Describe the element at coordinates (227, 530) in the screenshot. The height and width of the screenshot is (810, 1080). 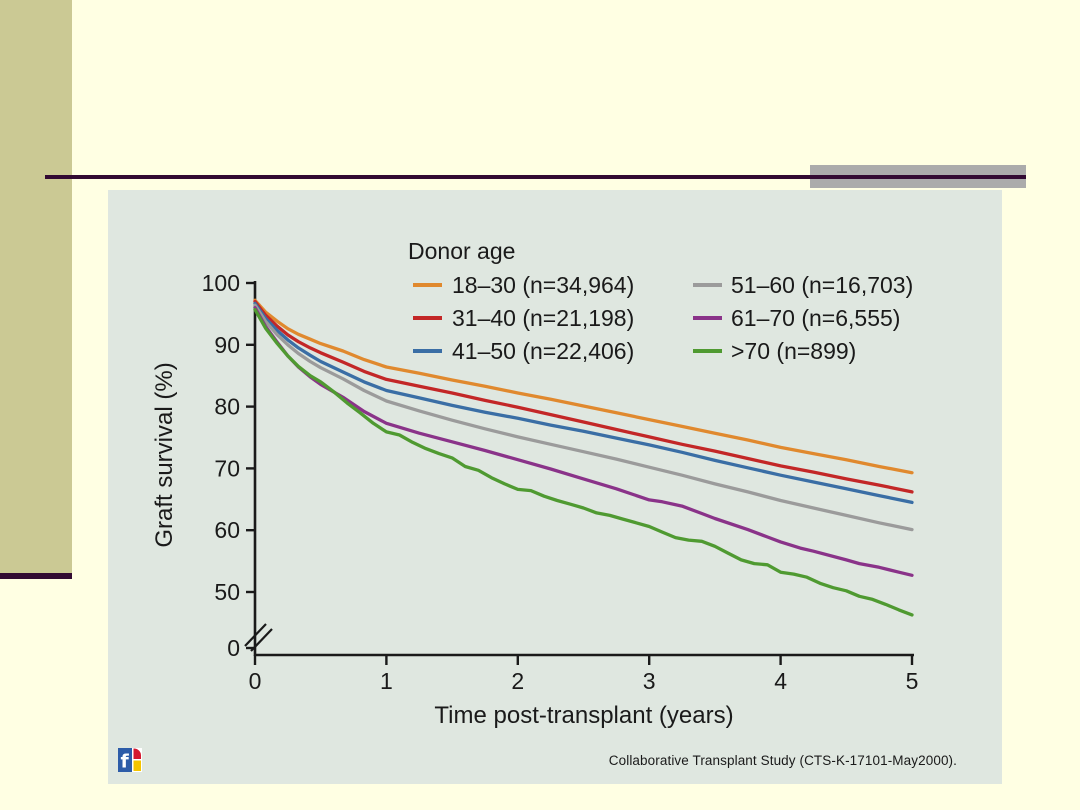
I see `y-tick-label: 60` at that location.